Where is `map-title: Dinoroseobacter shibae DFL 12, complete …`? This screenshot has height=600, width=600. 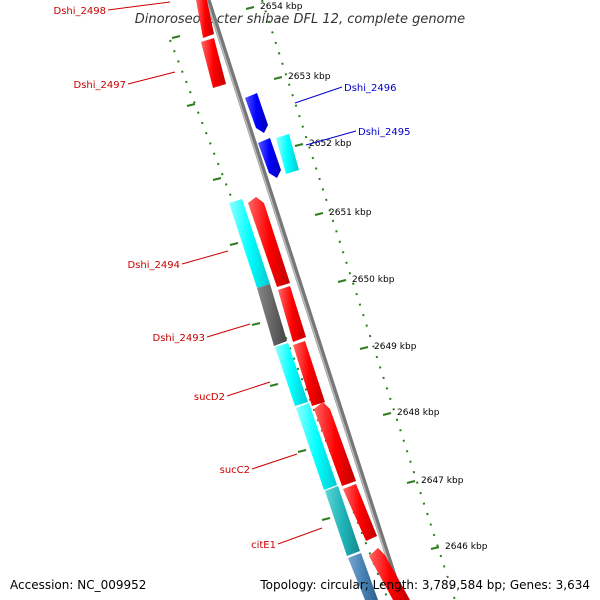
map-title: Dinoroseobacter shibae DFL 12, complete … is located at coordinates (300, 19).